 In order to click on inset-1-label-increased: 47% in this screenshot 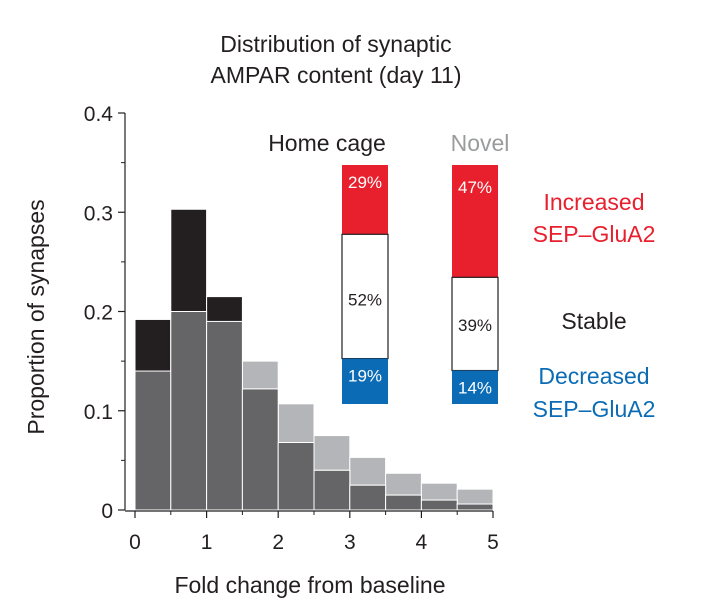, I will do `click(475, 187)`.